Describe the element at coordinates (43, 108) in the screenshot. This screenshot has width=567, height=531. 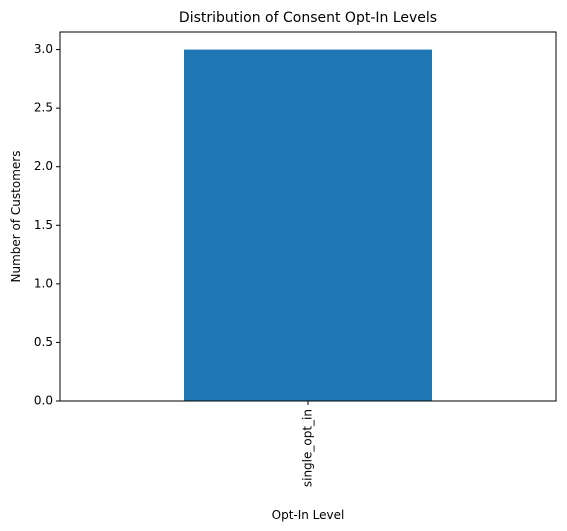
I see `y-tick-label: 2.5` at that location.